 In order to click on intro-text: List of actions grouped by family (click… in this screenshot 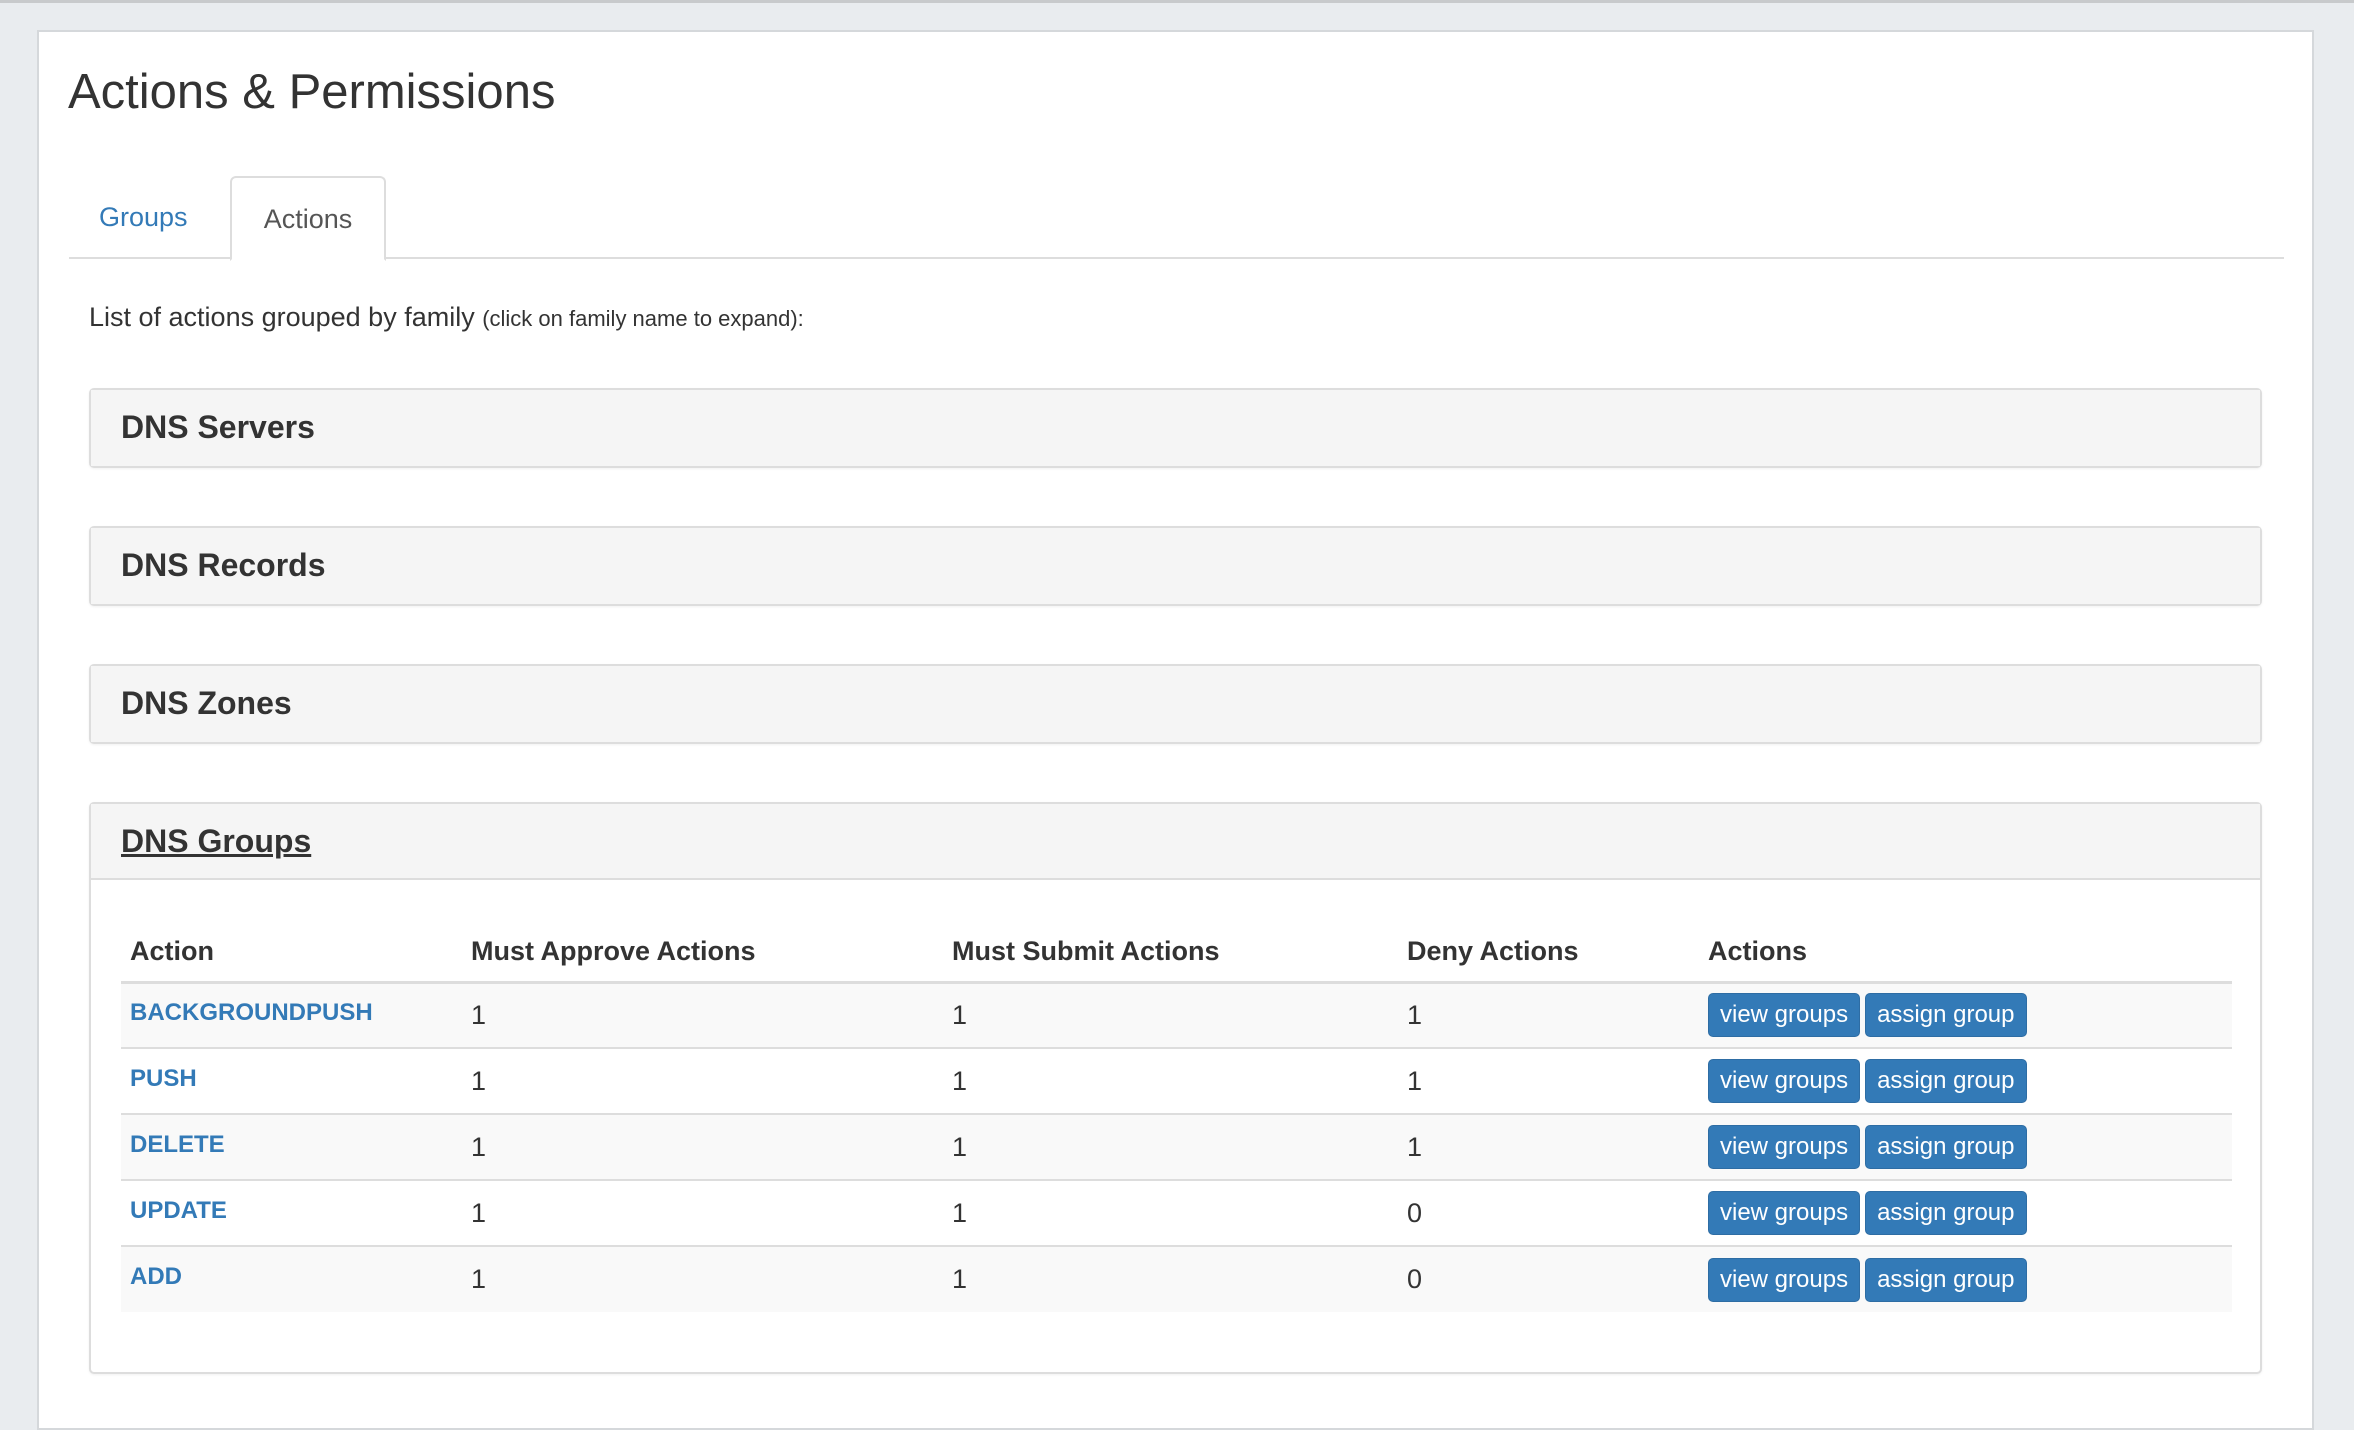, I will do `click(446, 317)`.